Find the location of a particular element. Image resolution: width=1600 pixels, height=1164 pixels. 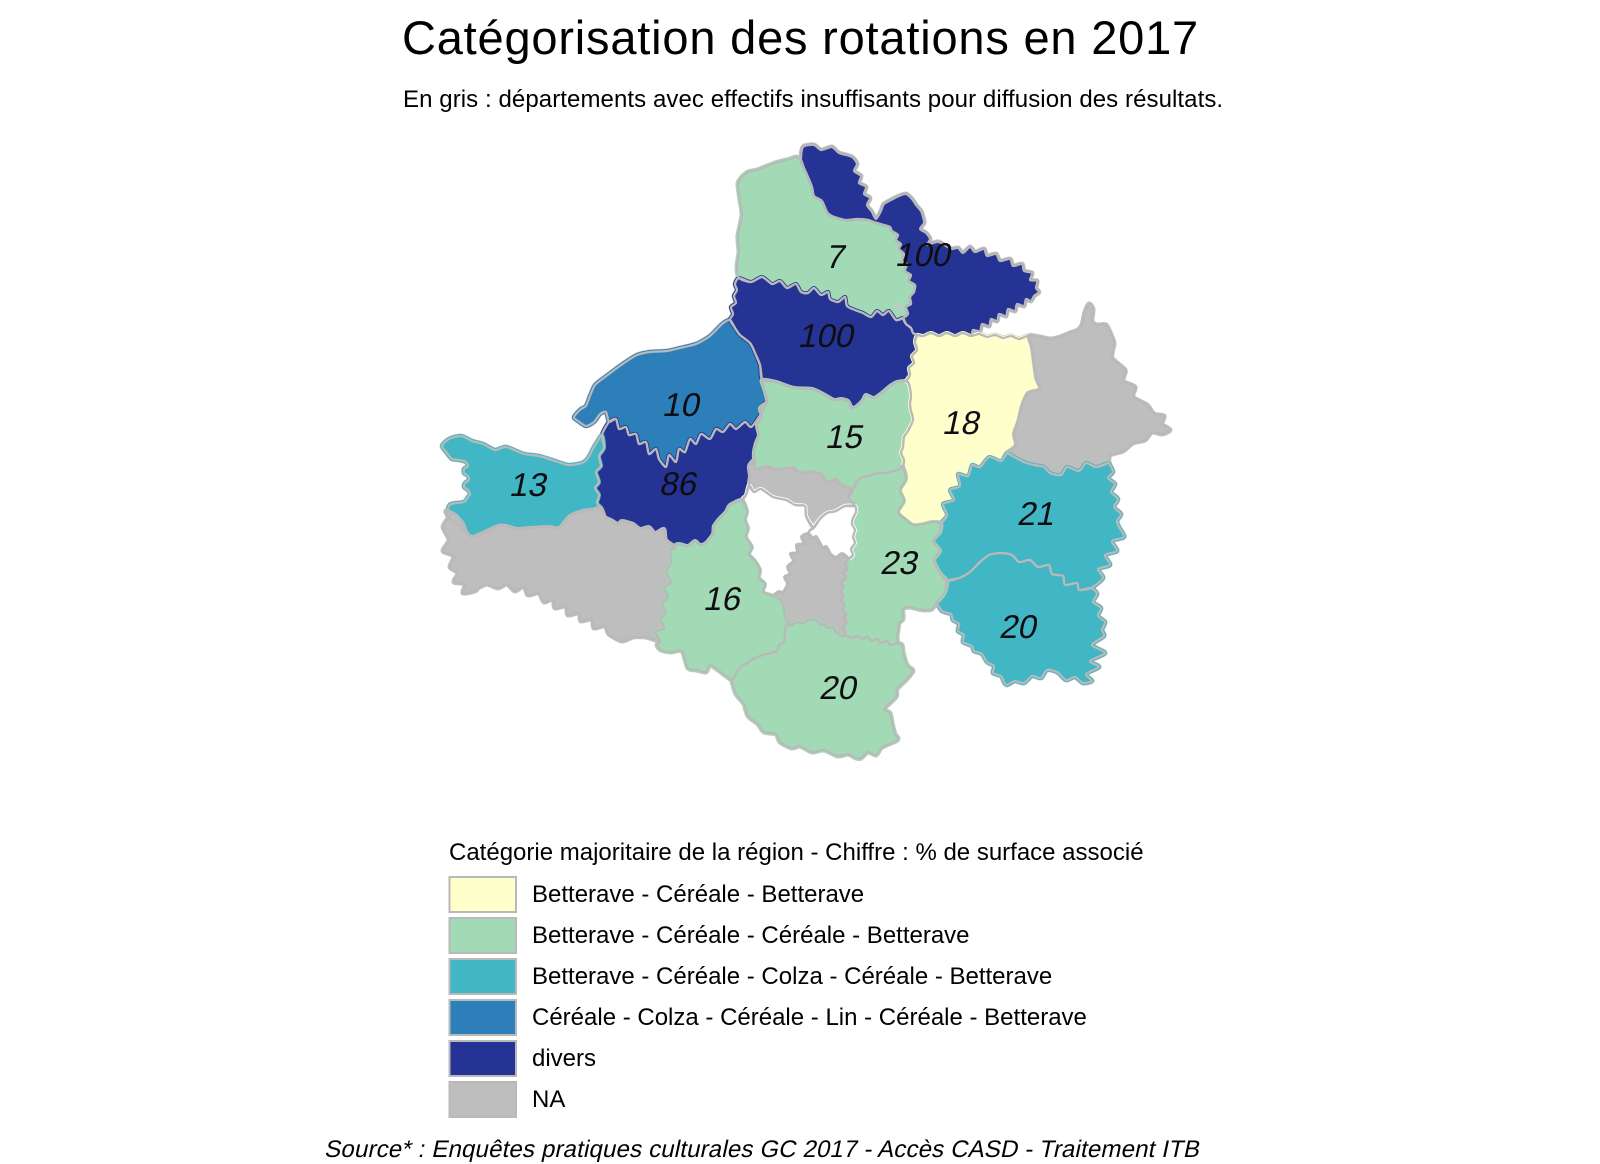

svg-text: divers is located at coordinates (564, 1058).